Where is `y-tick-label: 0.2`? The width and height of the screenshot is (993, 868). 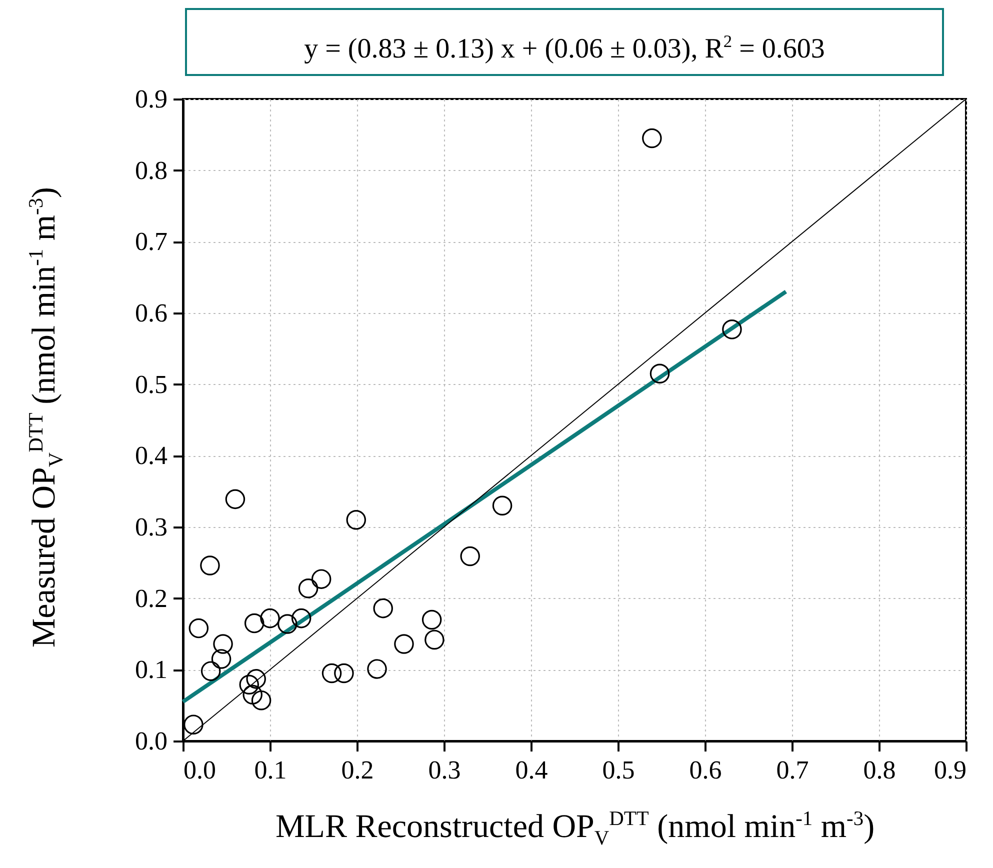 y-tick-label: 0.2 is located at coordinates (151, 598).